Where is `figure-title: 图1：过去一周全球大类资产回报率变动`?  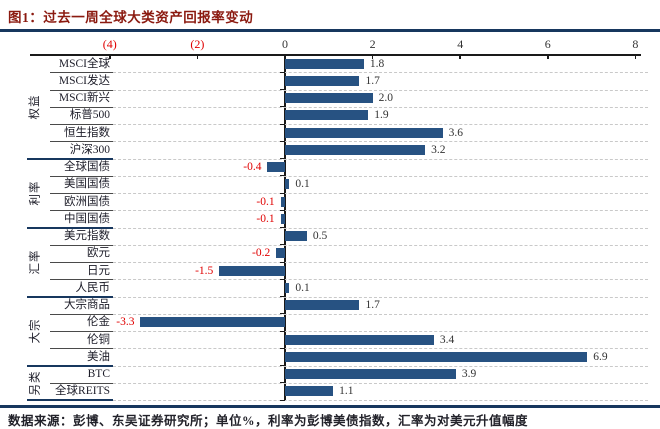
figure-title: 图1：过去一周全球大类资产回报率变动 is located at coordinates (131, 17).